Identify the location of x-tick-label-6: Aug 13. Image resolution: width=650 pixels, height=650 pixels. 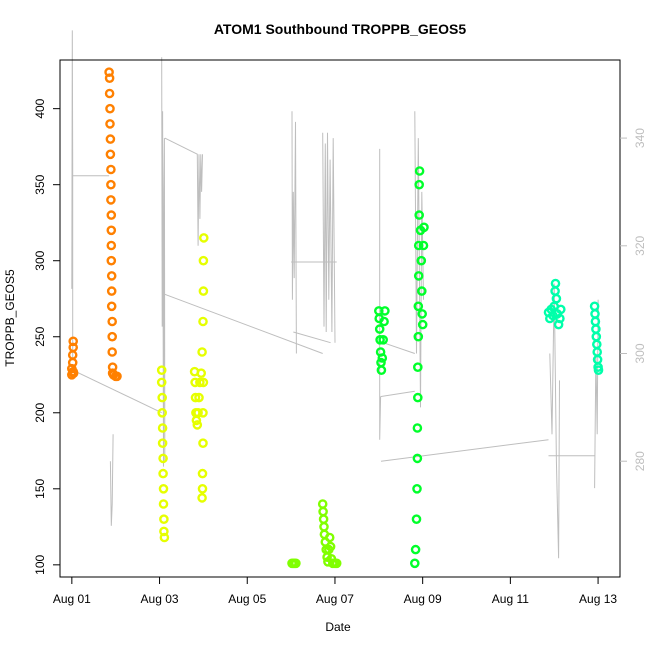
(598, 599).